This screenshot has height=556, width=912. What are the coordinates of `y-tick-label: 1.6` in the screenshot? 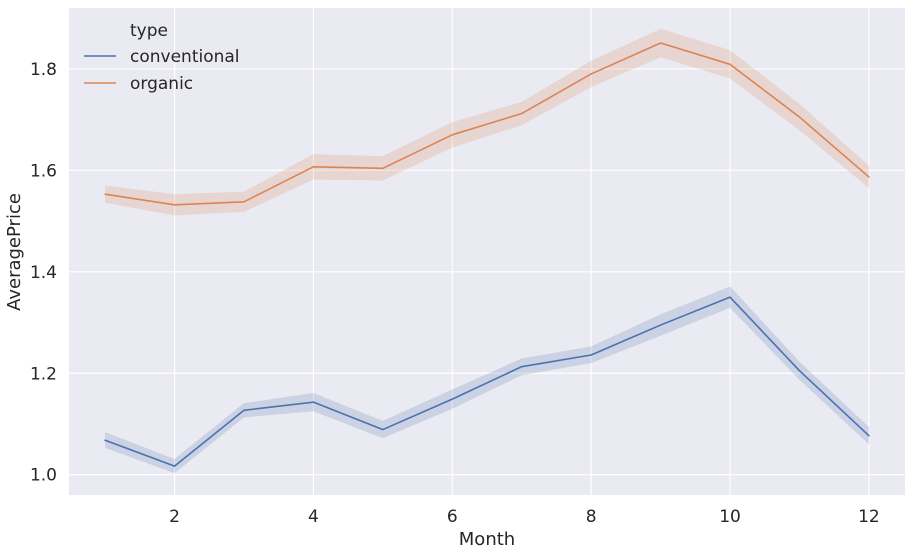 It's located at (43, 171).